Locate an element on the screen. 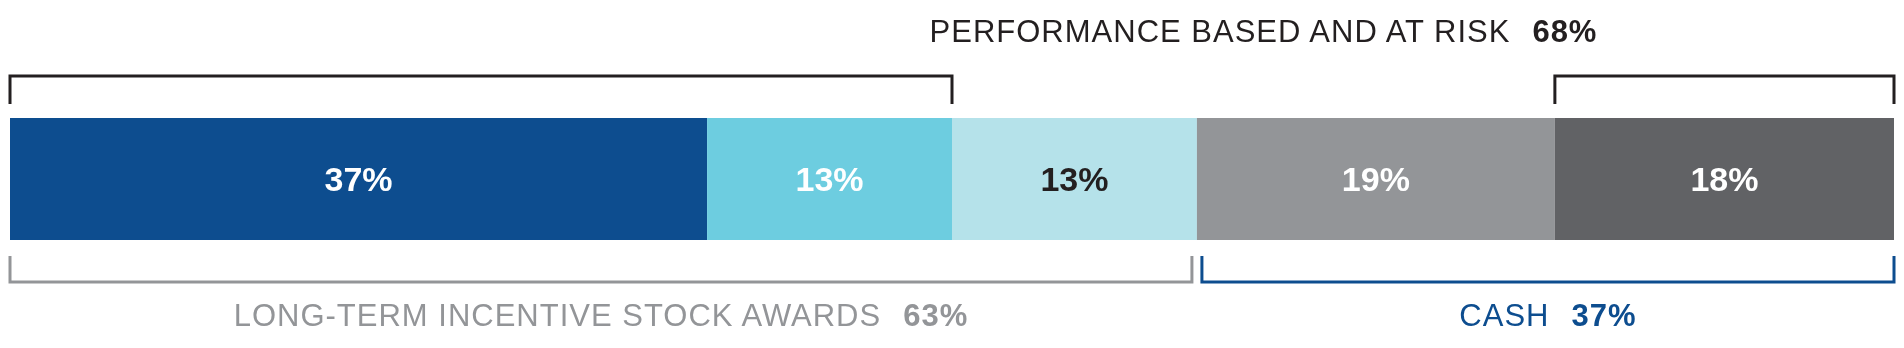  text: PERFORMANCE BASED AND AT RISK 68% is located at coordinates (1263, 31).